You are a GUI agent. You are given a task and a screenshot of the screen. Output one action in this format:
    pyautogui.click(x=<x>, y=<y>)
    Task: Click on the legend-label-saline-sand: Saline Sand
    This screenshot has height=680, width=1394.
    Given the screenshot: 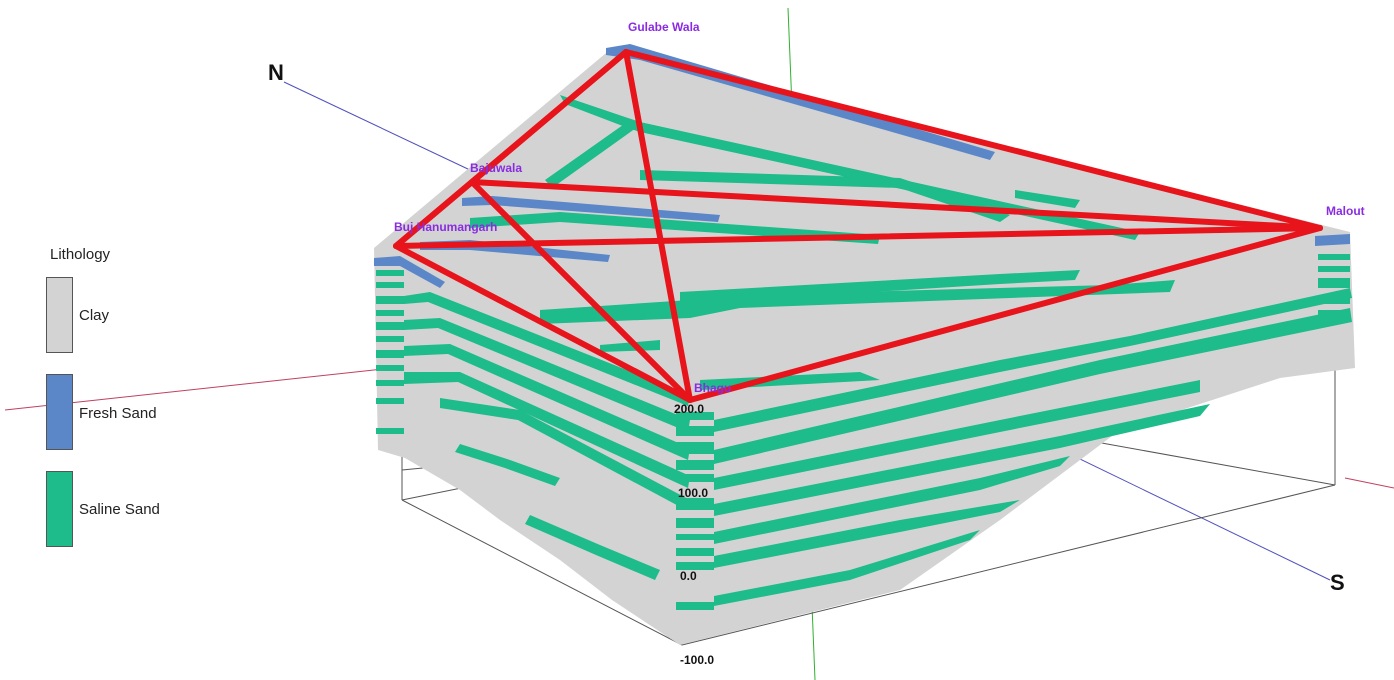 What is the action you would take?
    pyautogui.click(x=119, y=509)
    